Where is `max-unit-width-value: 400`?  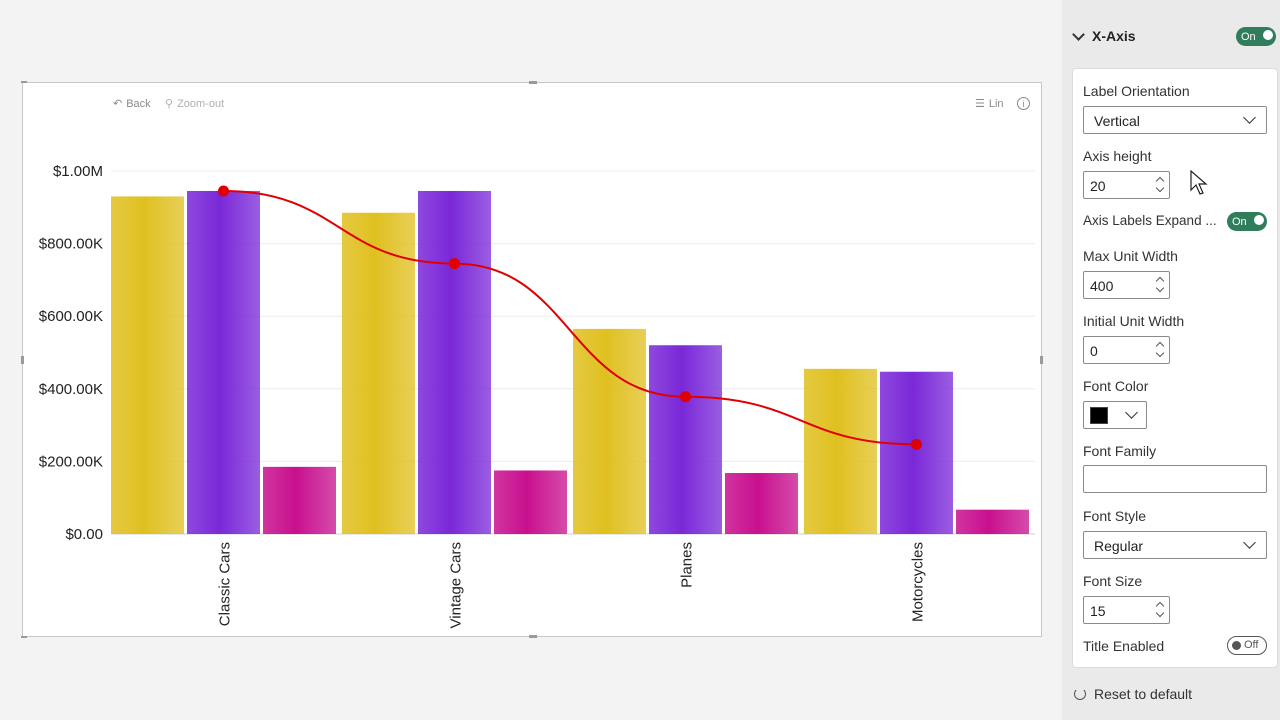
max-unit-width-value: 400 is located at coordinates (1102, 286).